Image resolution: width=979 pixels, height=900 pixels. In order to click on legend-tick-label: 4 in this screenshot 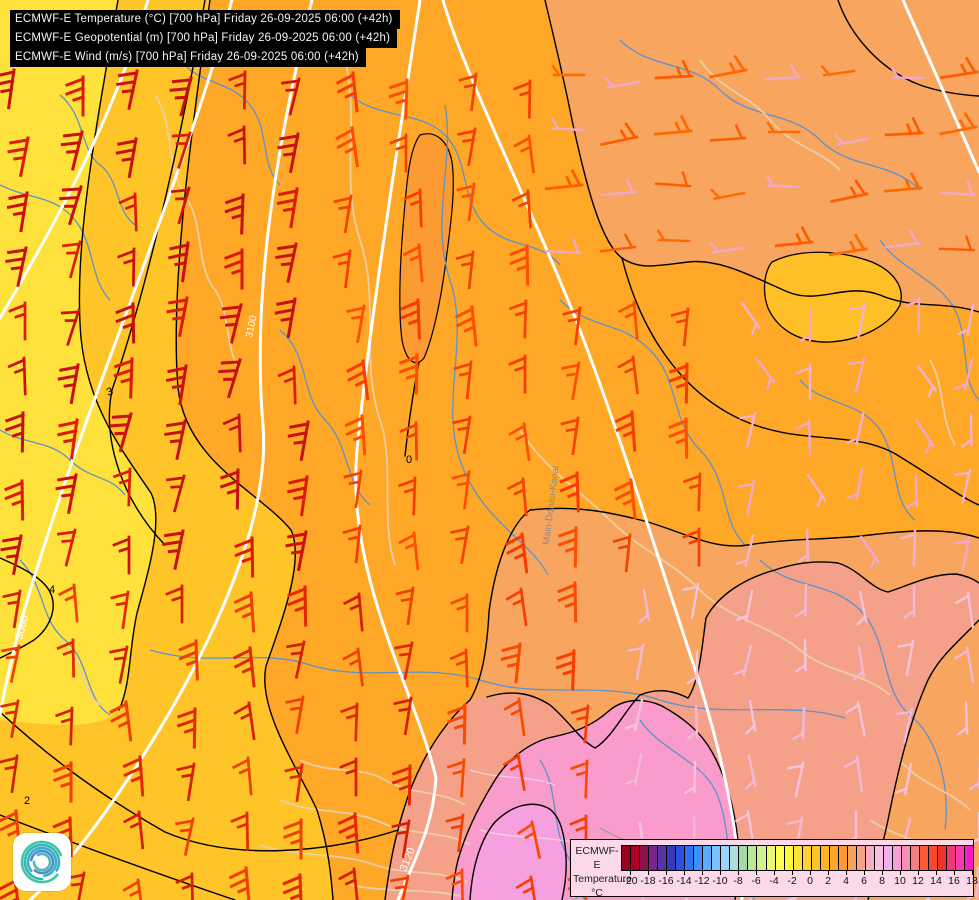, I will do `click(846, 881)`.